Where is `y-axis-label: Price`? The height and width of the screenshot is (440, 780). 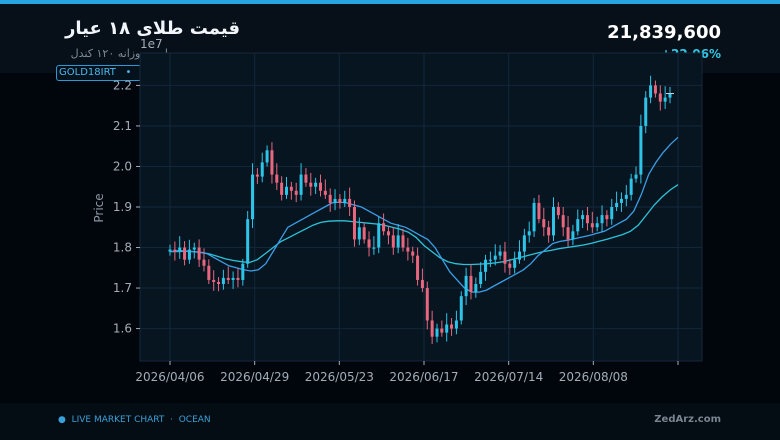
y-axis-label: Price is located at coordinates (99, 207).